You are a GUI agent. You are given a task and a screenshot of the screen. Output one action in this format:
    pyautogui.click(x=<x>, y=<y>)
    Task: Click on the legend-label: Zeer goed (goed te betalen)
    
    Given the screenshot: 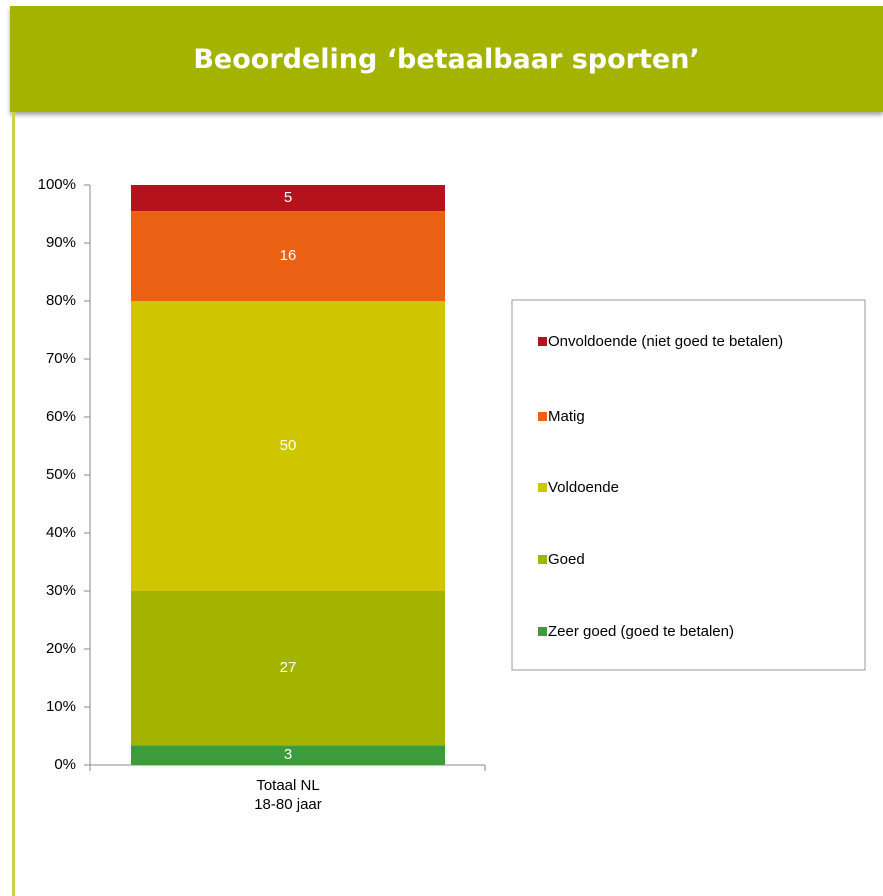 What is the action you would take?
    pyautogui.click(x=641, y=631)
    